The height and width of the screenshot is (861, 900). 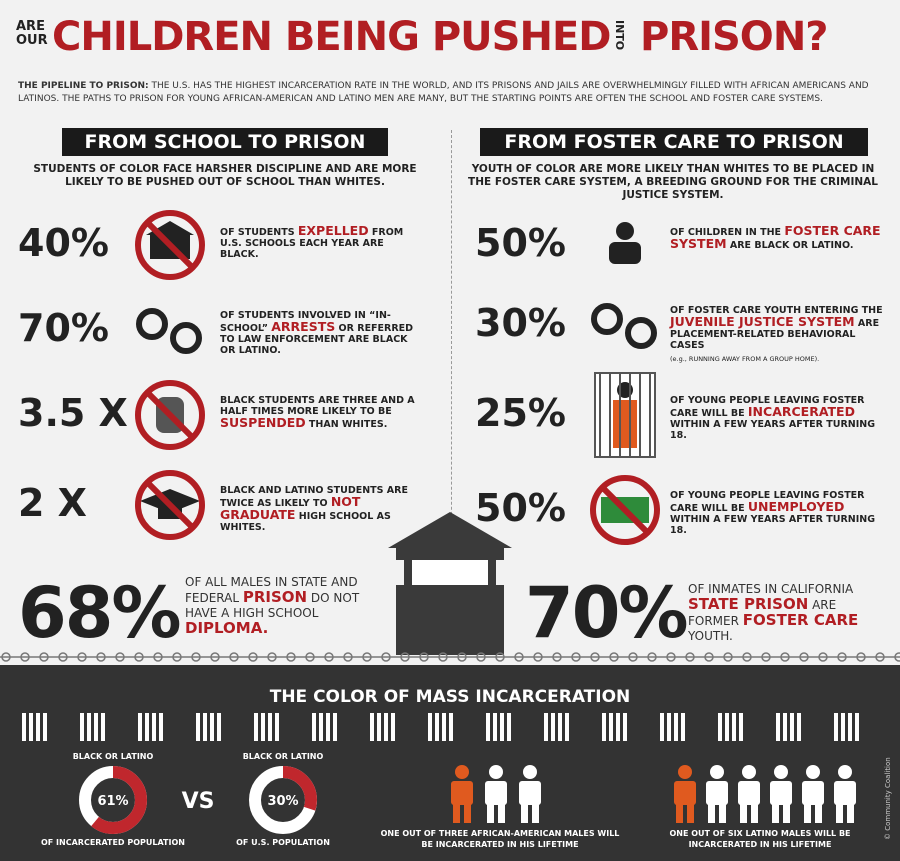 I want to click on divider, so click(x=451, y=340).